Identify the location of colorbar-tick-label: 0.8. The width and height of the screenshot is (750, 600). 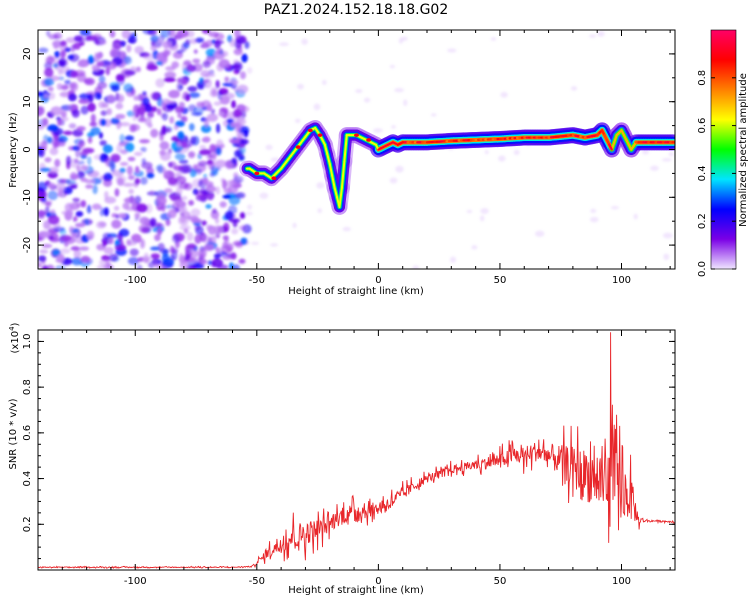
(702, 78).